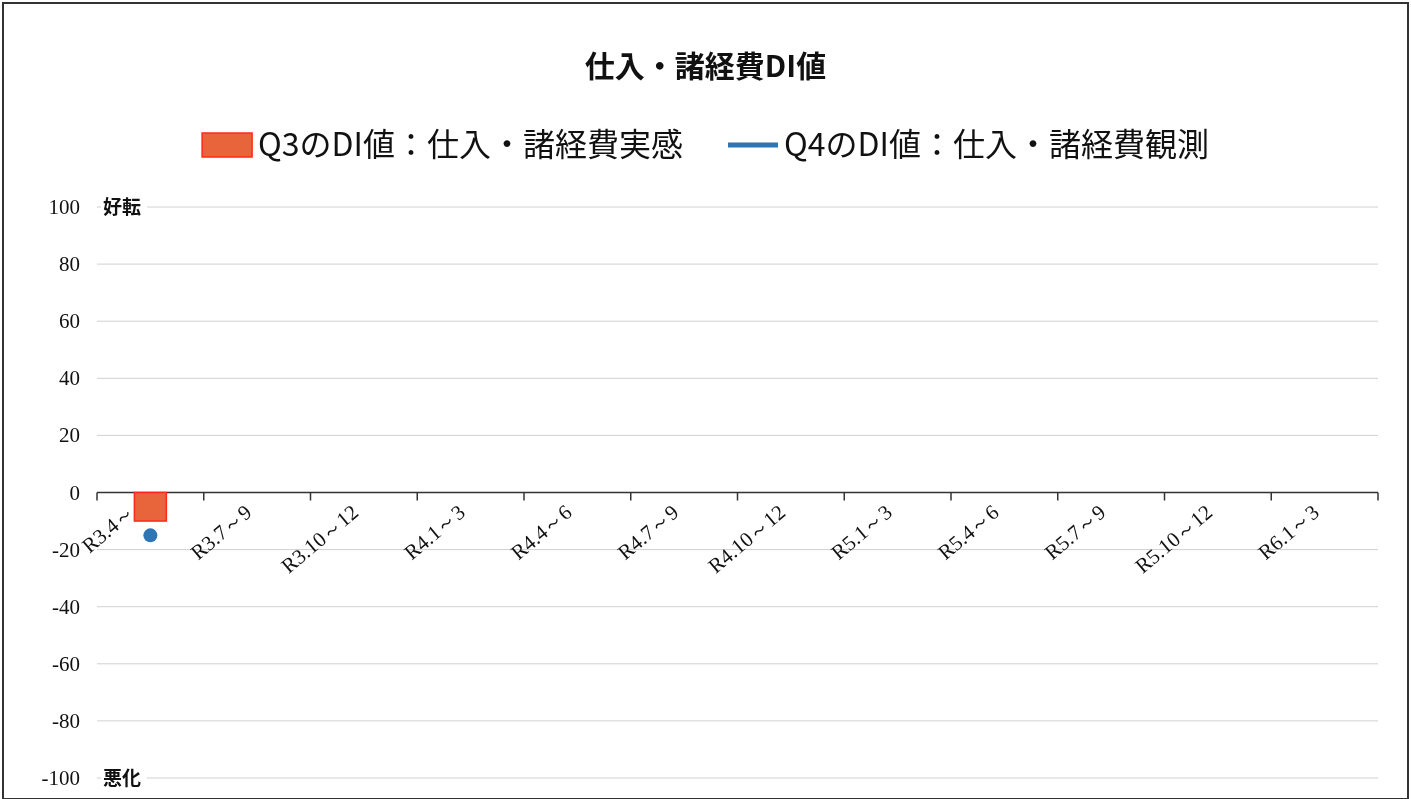  Describe the element at coordinates (66, 606) in the screenshot. I see `y-tick-label: -40` at that location.